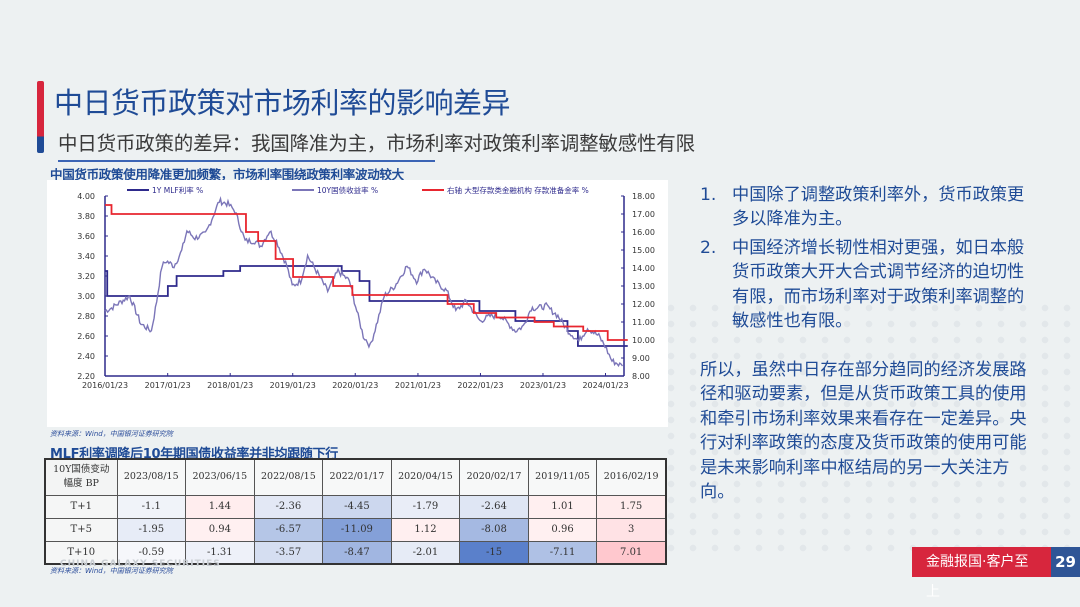 This screenshot has width=1080, height=607. I want to click on table-cell: 3, so click(631, 529).